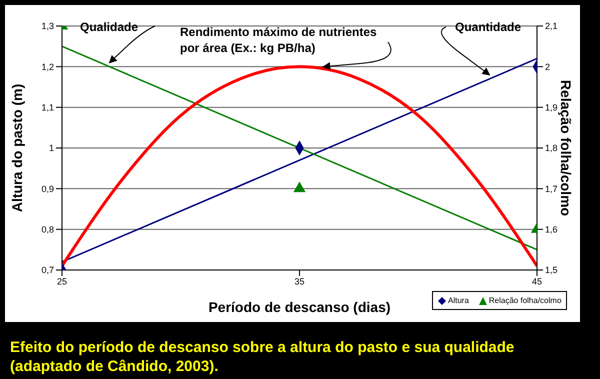 This screenshot has height=379, width=600. Describe the element at coordinates (263, 357) in the screenshot. I see `text: Efeito do período de descanso sobre a altura do pasto e sua qualidade (adaptado de Cândido, 2003).` at that location.